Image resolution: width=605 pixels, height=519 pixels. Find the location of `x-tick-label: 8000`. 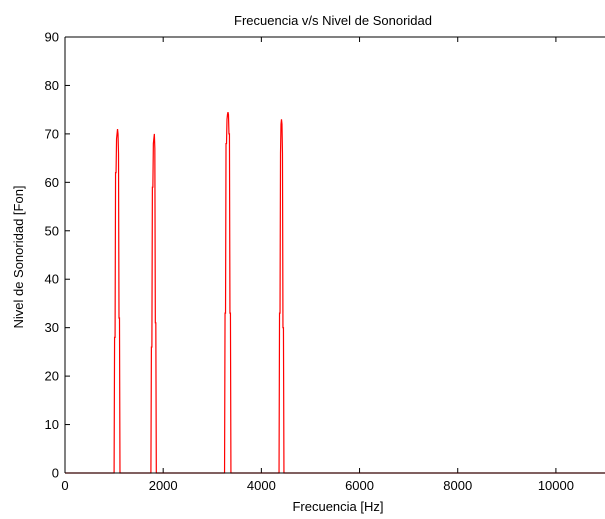

x-tick-label: 8000 is located at coordinates (457, 485).